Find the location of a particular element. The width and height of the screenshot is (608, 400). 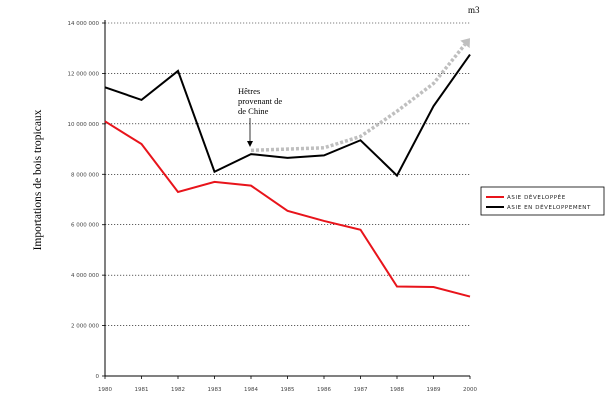

x-tick-label: 1989 is located at coordinates (434, 390).